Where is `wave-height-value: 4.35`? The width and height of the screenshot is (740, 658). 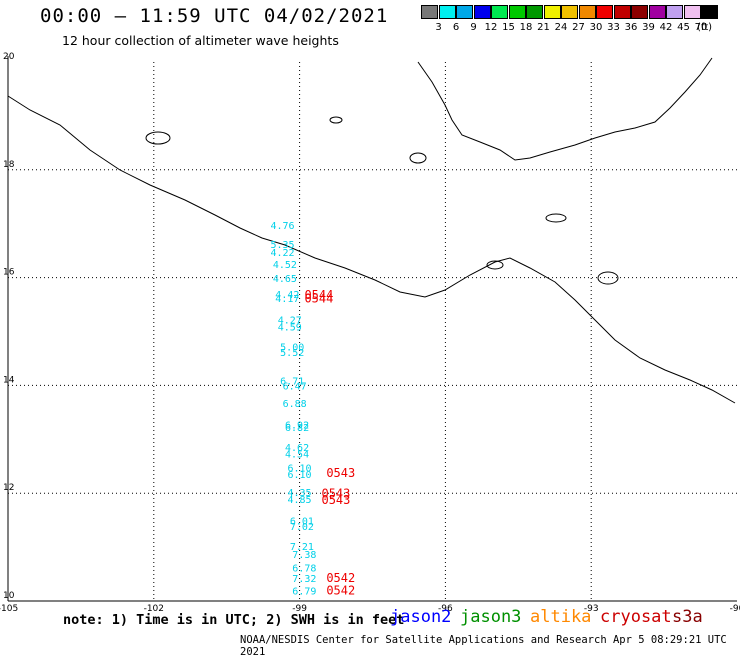
wave-height-value: 4.35 is located at coordinates (299, 493).